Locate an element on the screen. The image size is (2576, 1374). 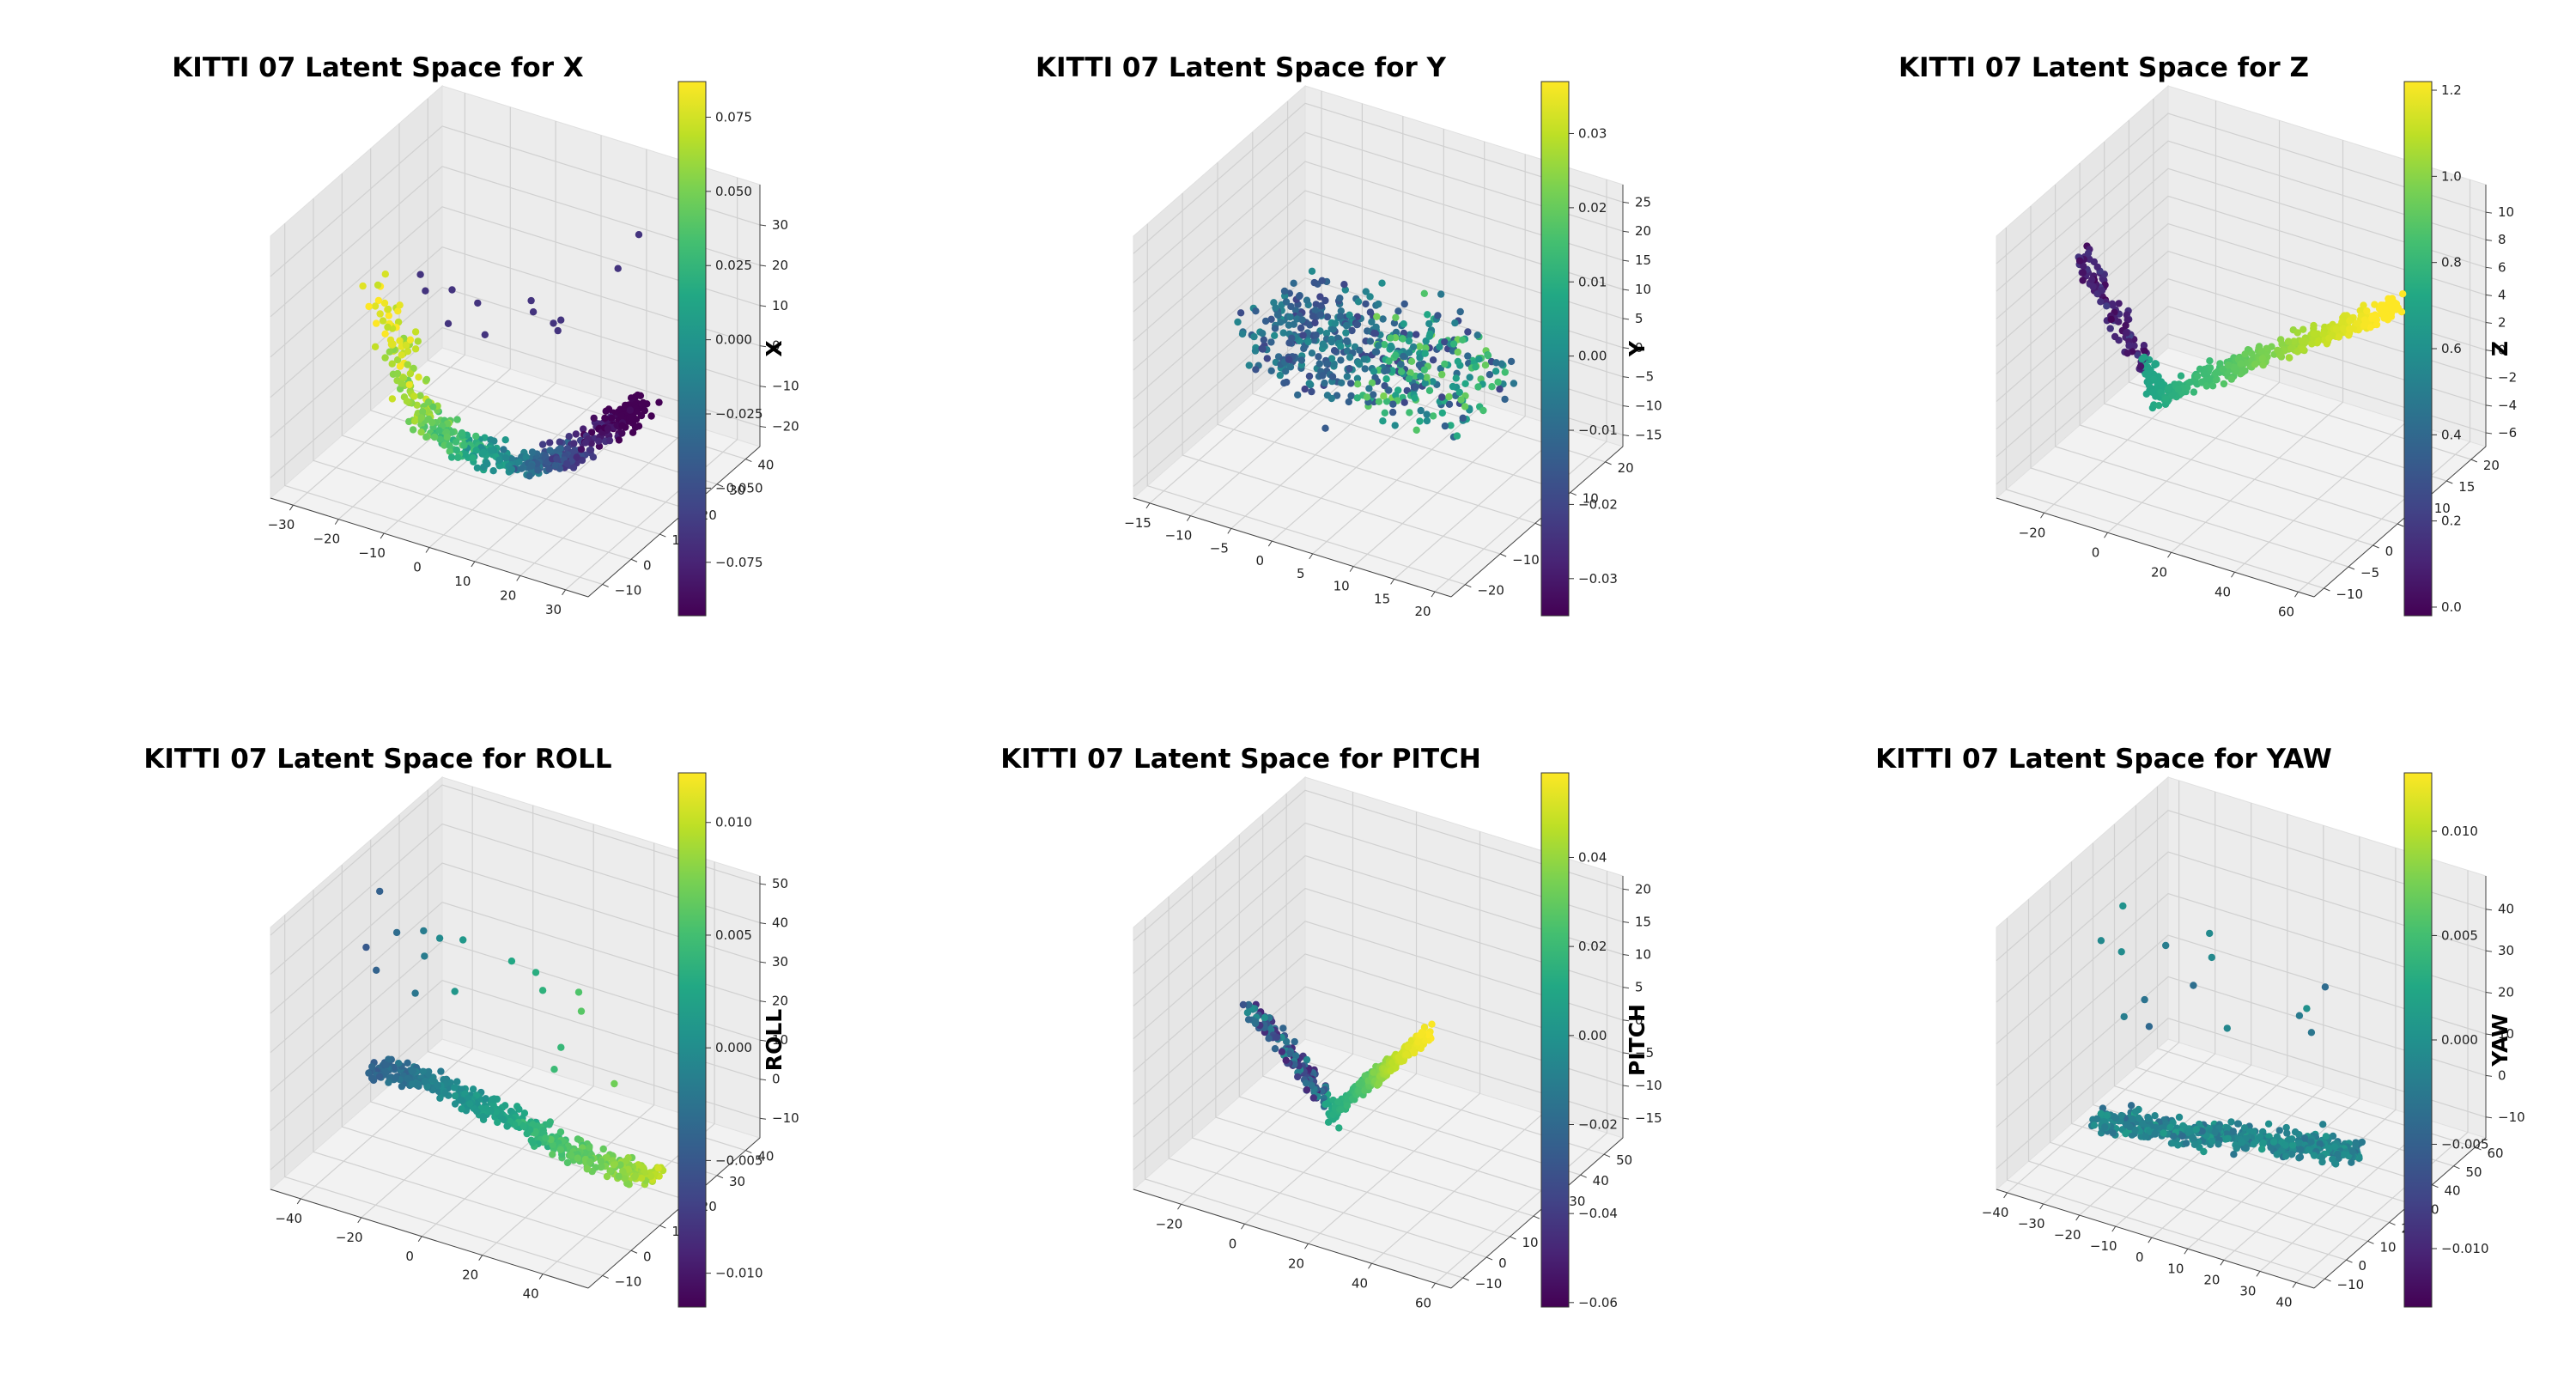
z-tick-label: 0 is located at coordinates (1639, 348).